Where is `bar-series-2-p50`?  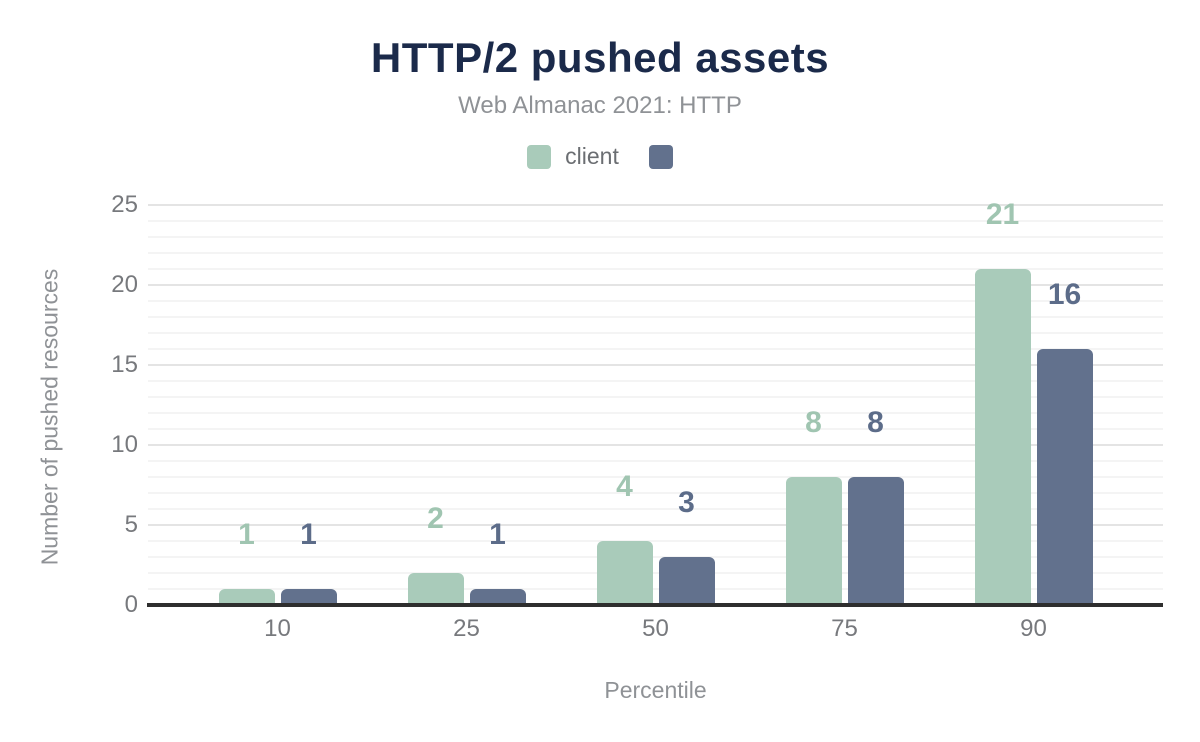
bar-series-2-p50 is located at coordinates (686, 581).